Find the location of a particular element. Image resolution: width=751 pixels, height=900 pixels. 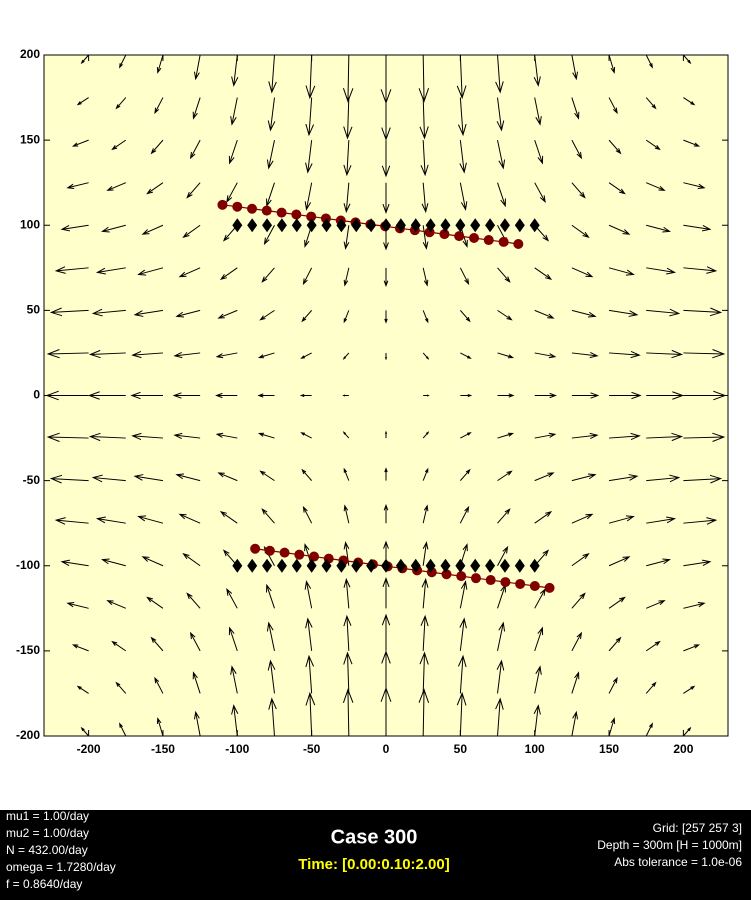

x-tick-label: 50 is located at coordinates (461, 749).